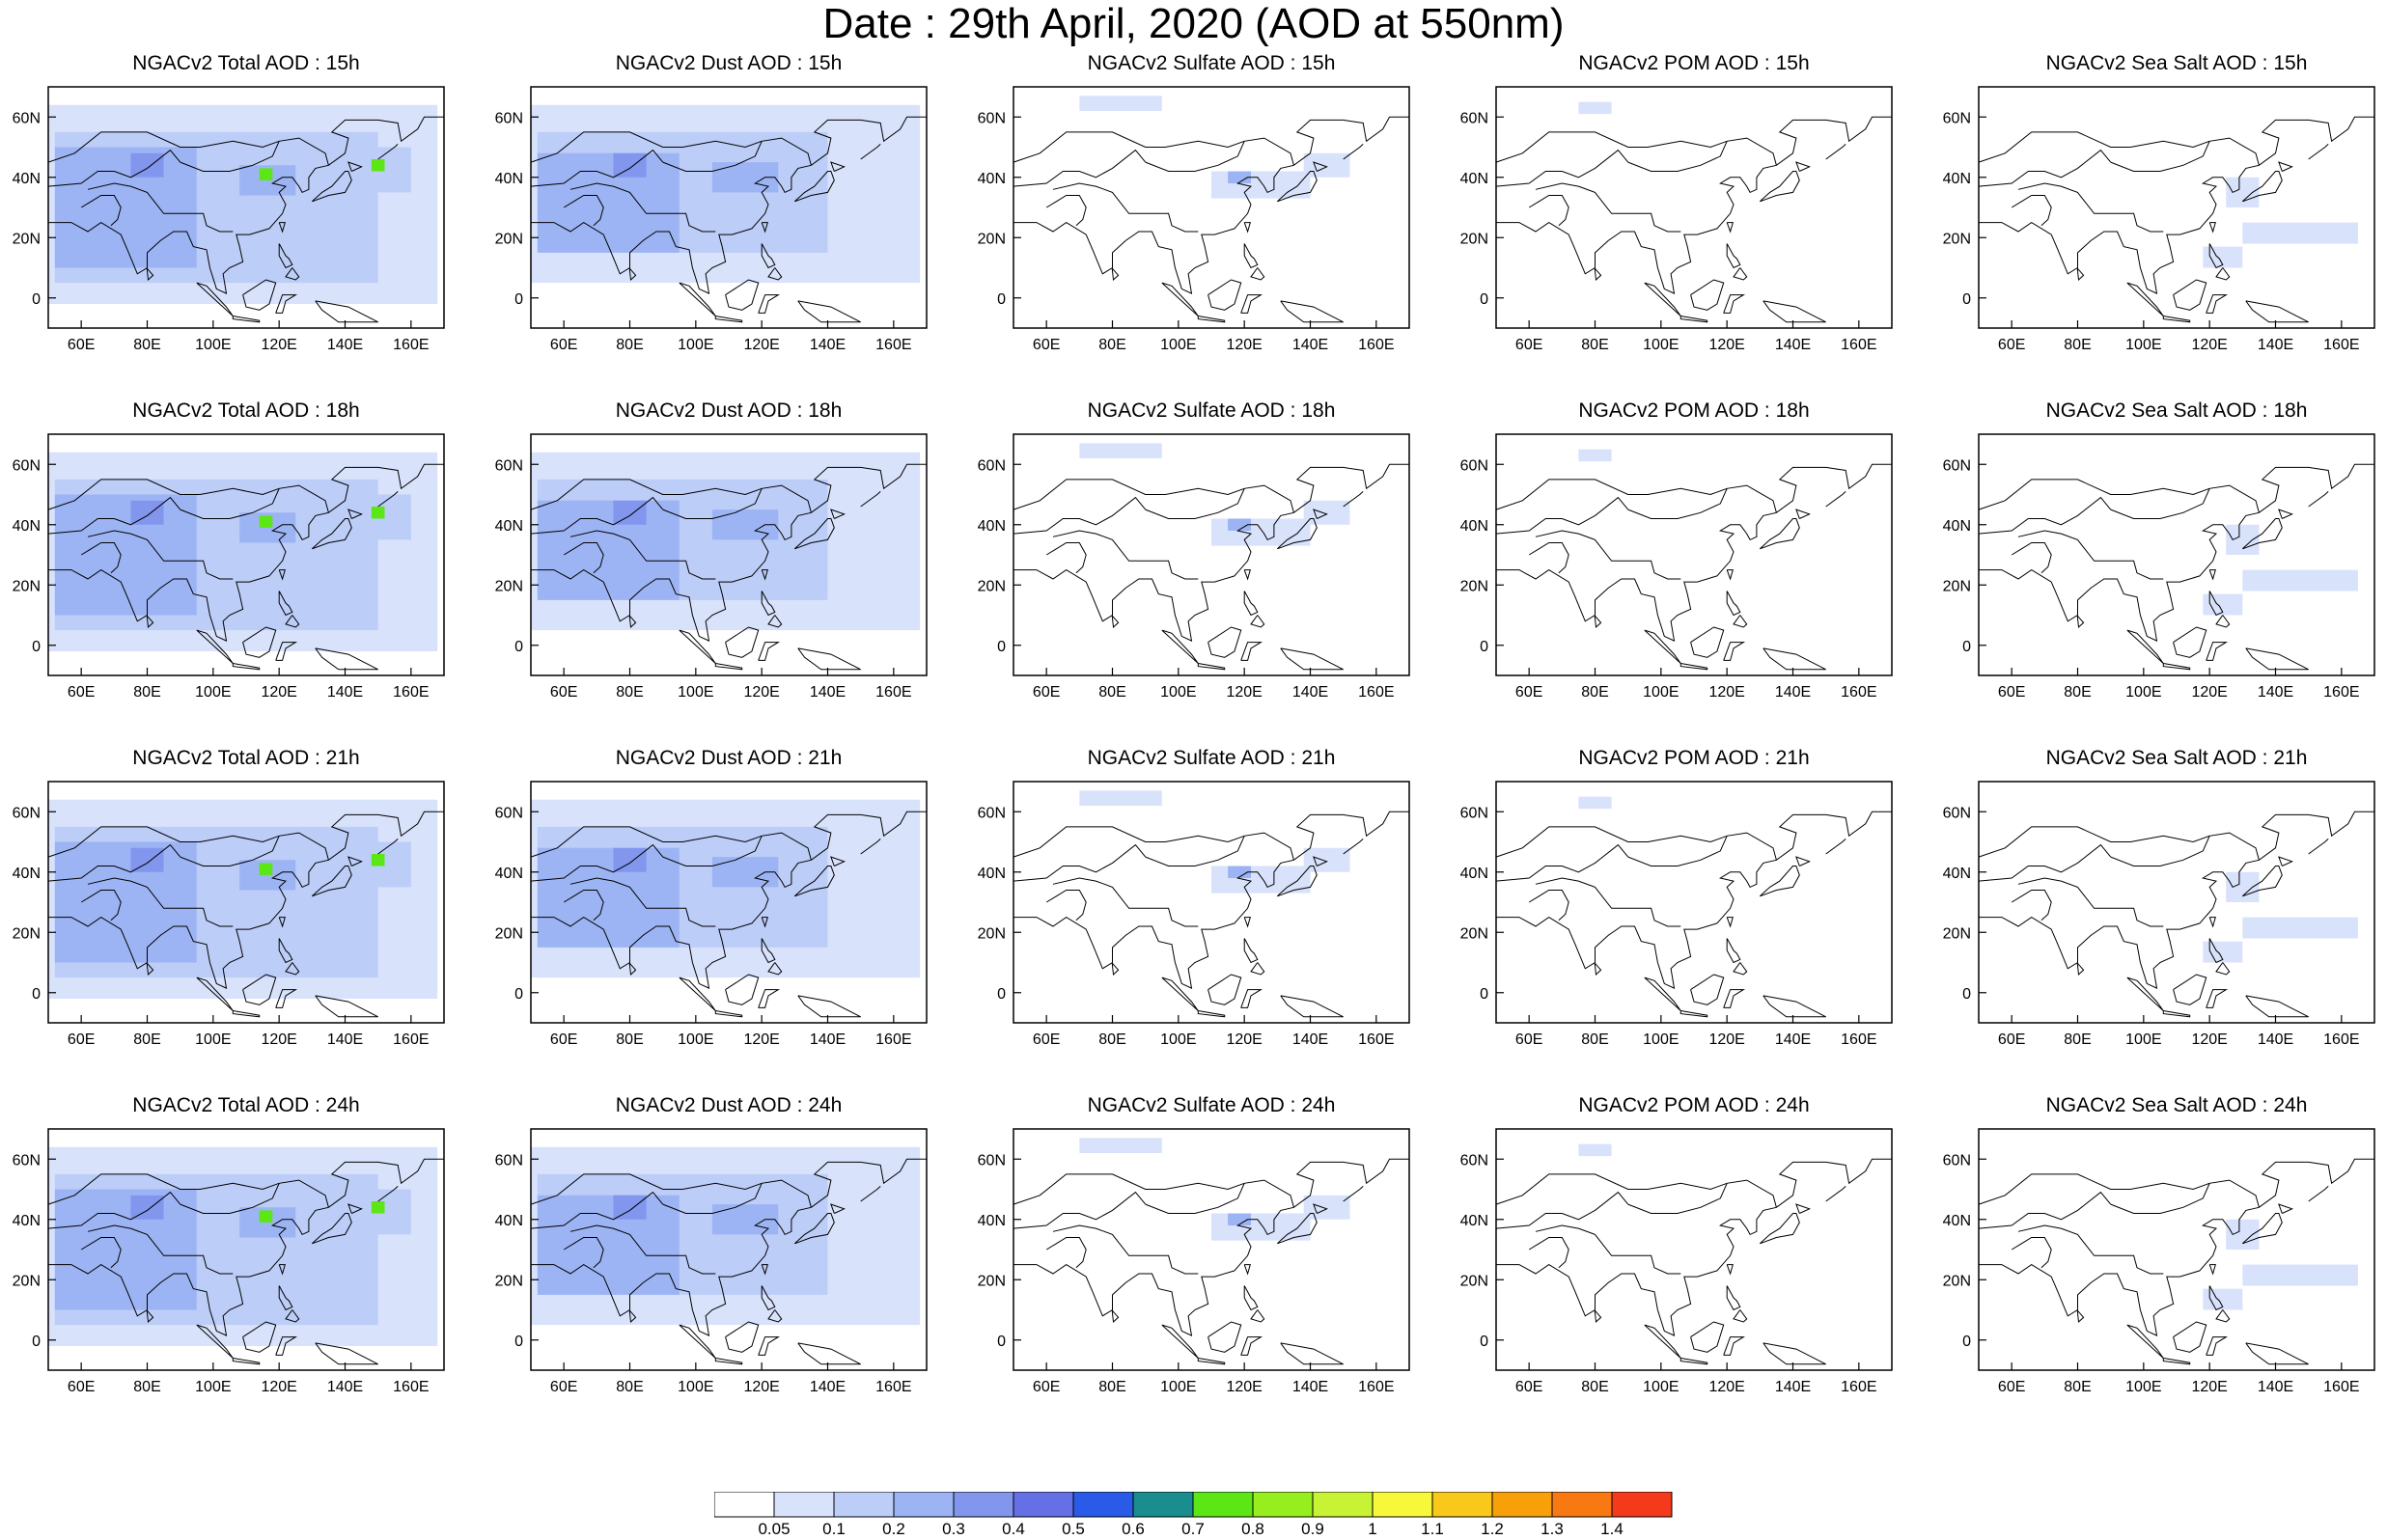 The width and height of the screenshot is (2387, 1540). I want to click on panel-title: NGACv2 POM AOD : 21h, so click(1694, 758).